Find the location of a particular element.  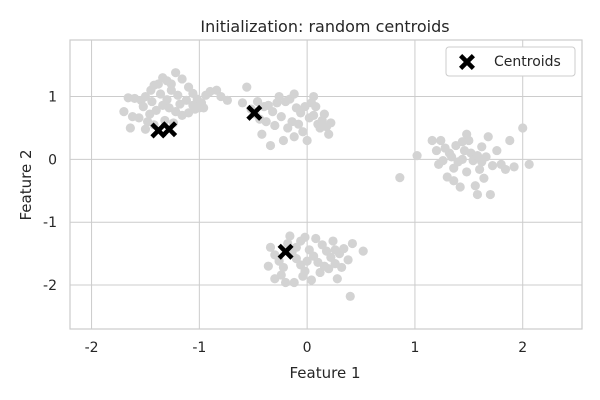

legend: Centroids is located at coordinates (510, 61).